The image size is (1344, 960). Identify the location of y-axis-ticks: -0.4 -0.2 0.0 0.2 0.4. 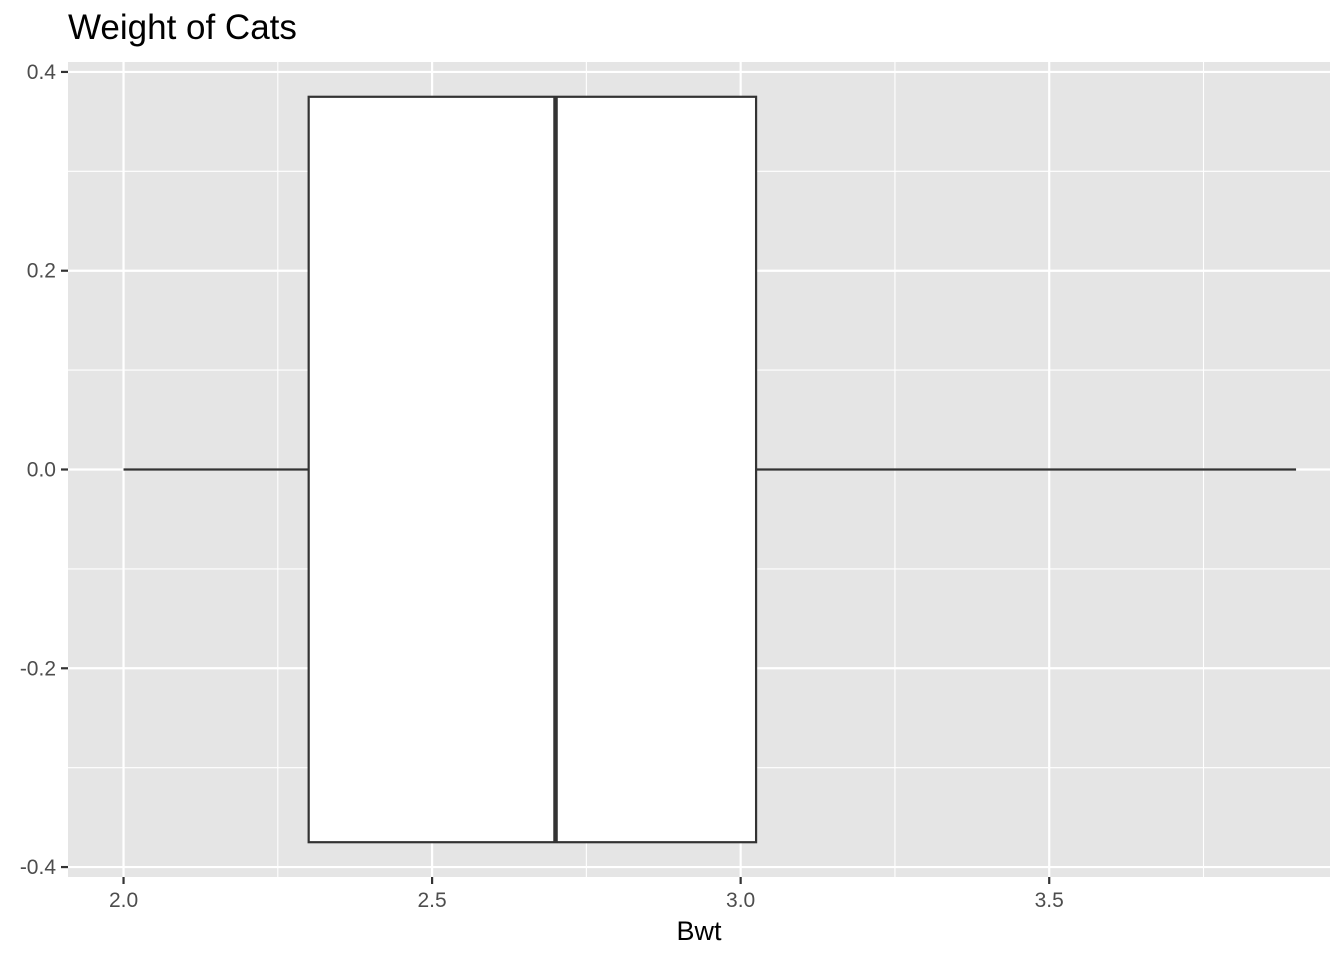
(44, 470).